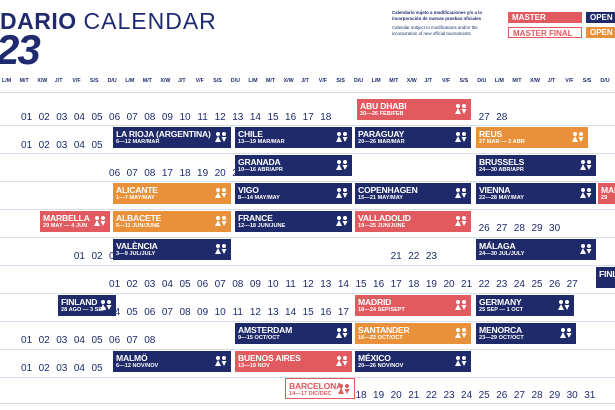 This screenshot has width=615, height=410. Describe the element at coordinates (383, 106) in the screenshot. I see `event-name: ABU DHABI` at that location.